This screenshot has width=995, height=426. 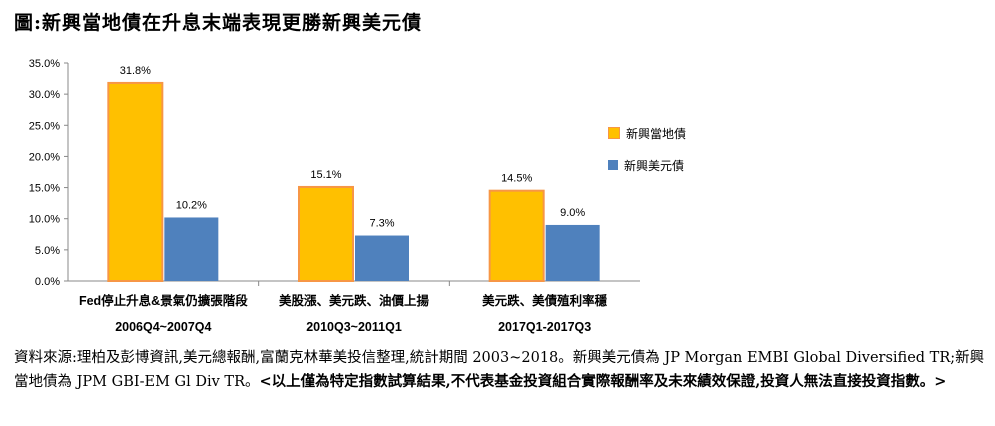 What do you see at coordinates (545, 300) in the screenshot?
I see `x-category-label: 美元跌、美債殖利率穩` at bounding box center [545, 300].